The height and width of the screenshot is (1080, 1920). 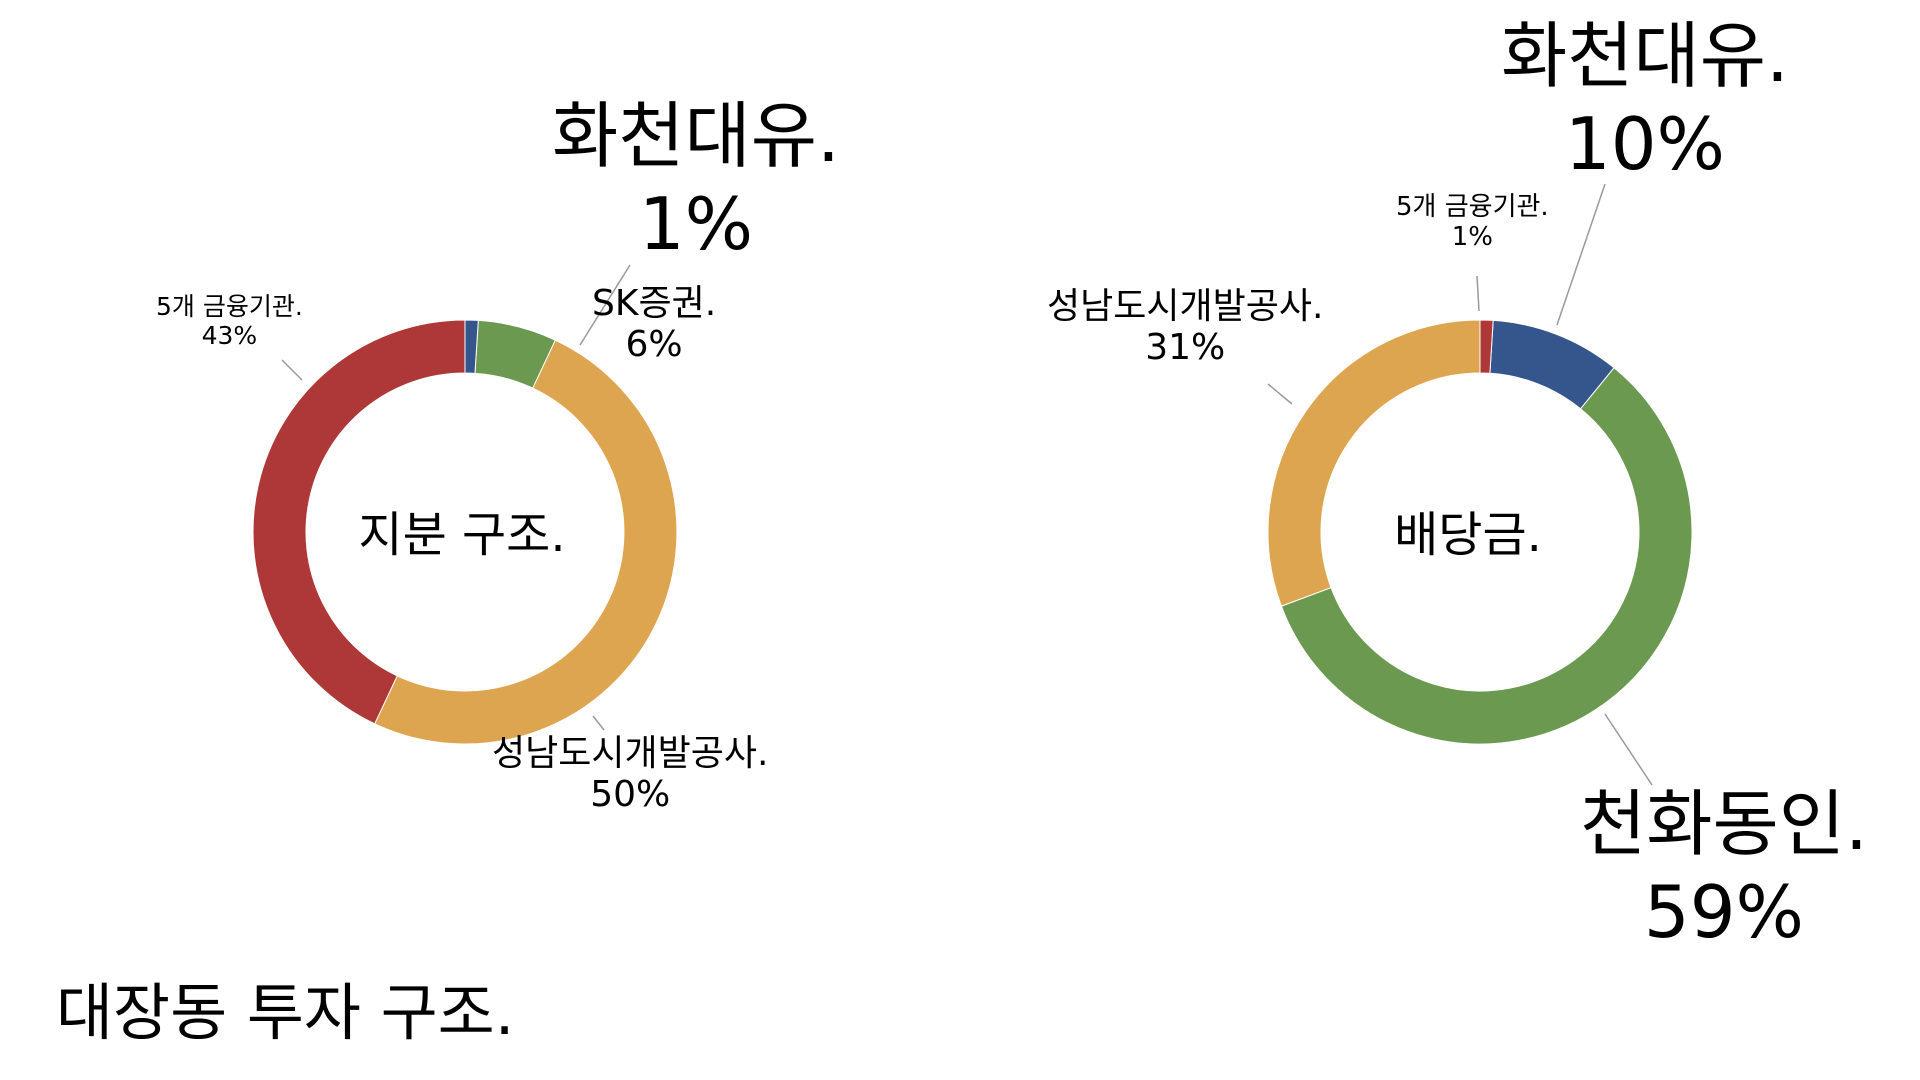 I want to click on data-label-name: 천화동인., so click(x=1724, y=824).